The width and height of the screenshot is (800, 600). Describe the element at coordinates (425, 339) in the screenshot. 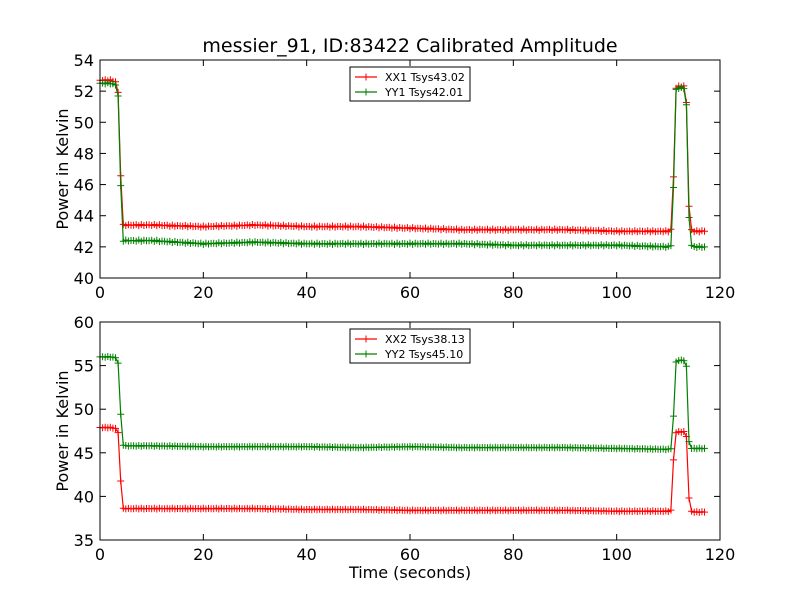

I see `legend-entry: XX2 Tsys38.13` at that location.